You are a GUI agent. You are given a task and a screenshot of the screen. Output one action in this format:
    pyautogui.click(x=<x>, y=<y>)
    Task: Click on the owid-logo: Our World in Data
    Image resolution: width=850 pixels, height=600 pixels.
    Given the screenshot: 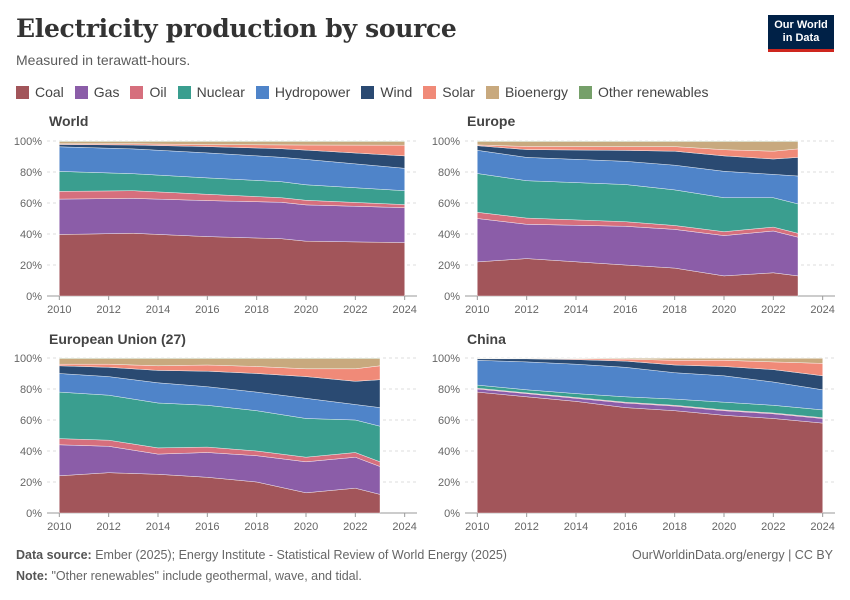 What is the action you would take?
    pyautogui.click(x=801, y=33)
    